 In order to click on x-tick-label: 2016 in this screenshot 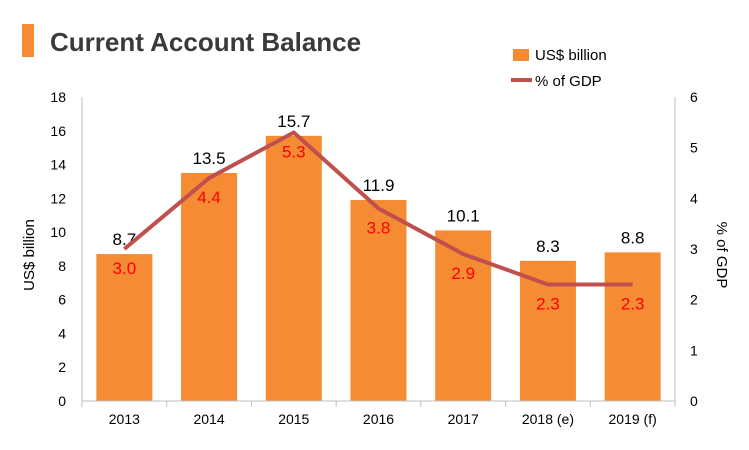, I will do `click(378, 419)`.